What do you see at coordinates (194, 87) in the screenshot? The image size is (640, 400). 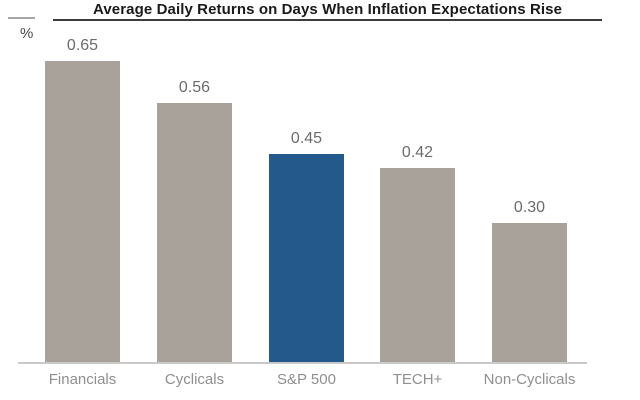 I see `value-label: 0.56` at bounding box center [194, 87].